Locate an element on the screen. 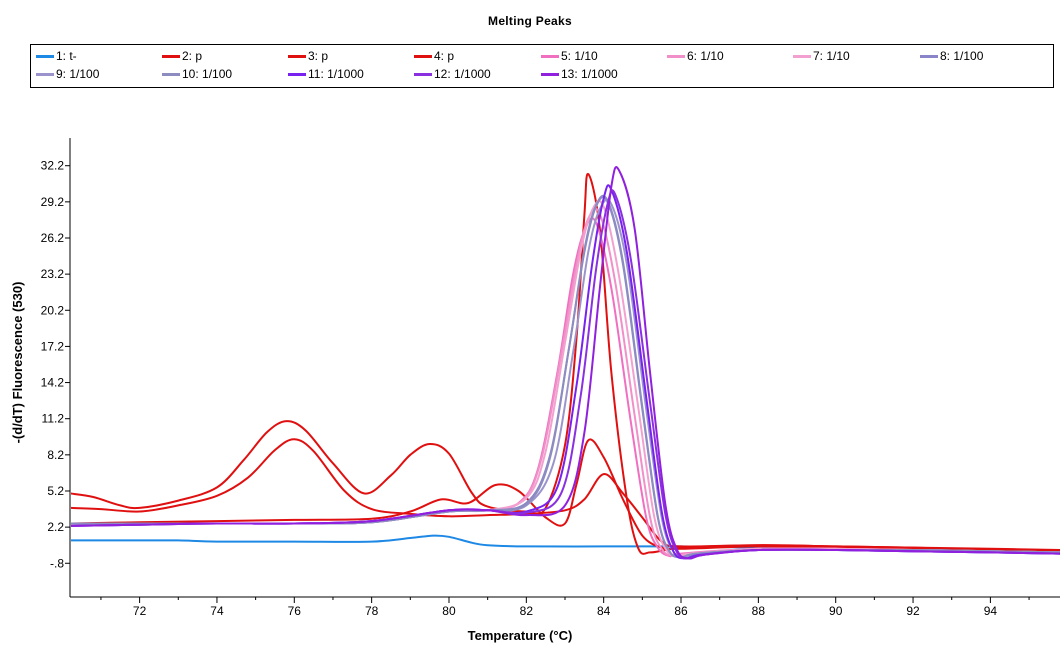 The width and height of the screenshot is (1060, 645). legend-label: 11: 1/1000 is located at coordinates (336, 74).